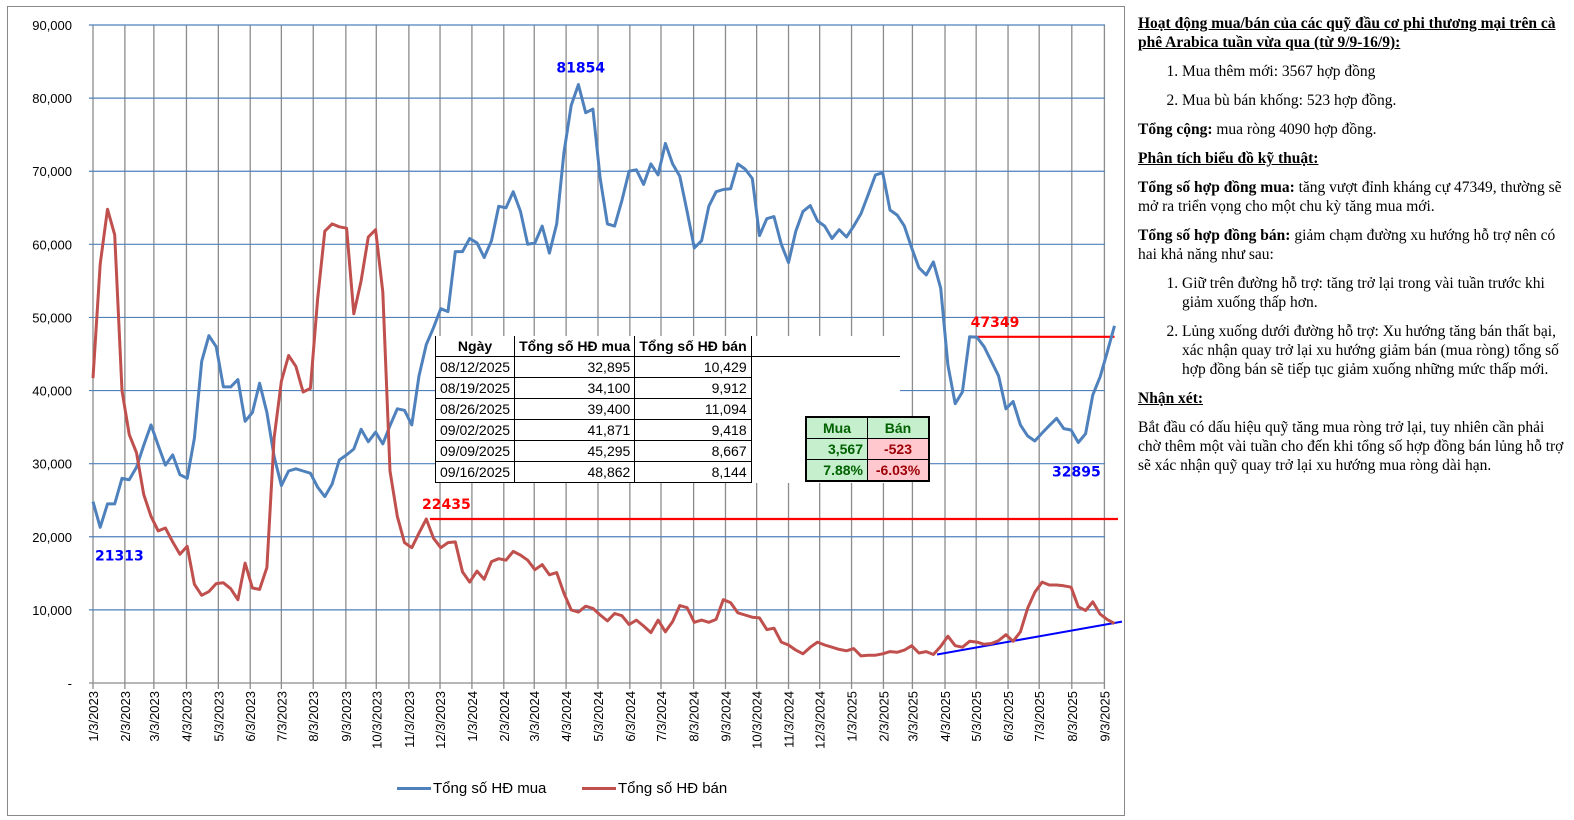 This screenshot has height=820, width=1574. What do you see at coordinates (281, 716) in the screenshot?
I see `x-tick-label: 7/3/2023` at bounding box center [281, 716].